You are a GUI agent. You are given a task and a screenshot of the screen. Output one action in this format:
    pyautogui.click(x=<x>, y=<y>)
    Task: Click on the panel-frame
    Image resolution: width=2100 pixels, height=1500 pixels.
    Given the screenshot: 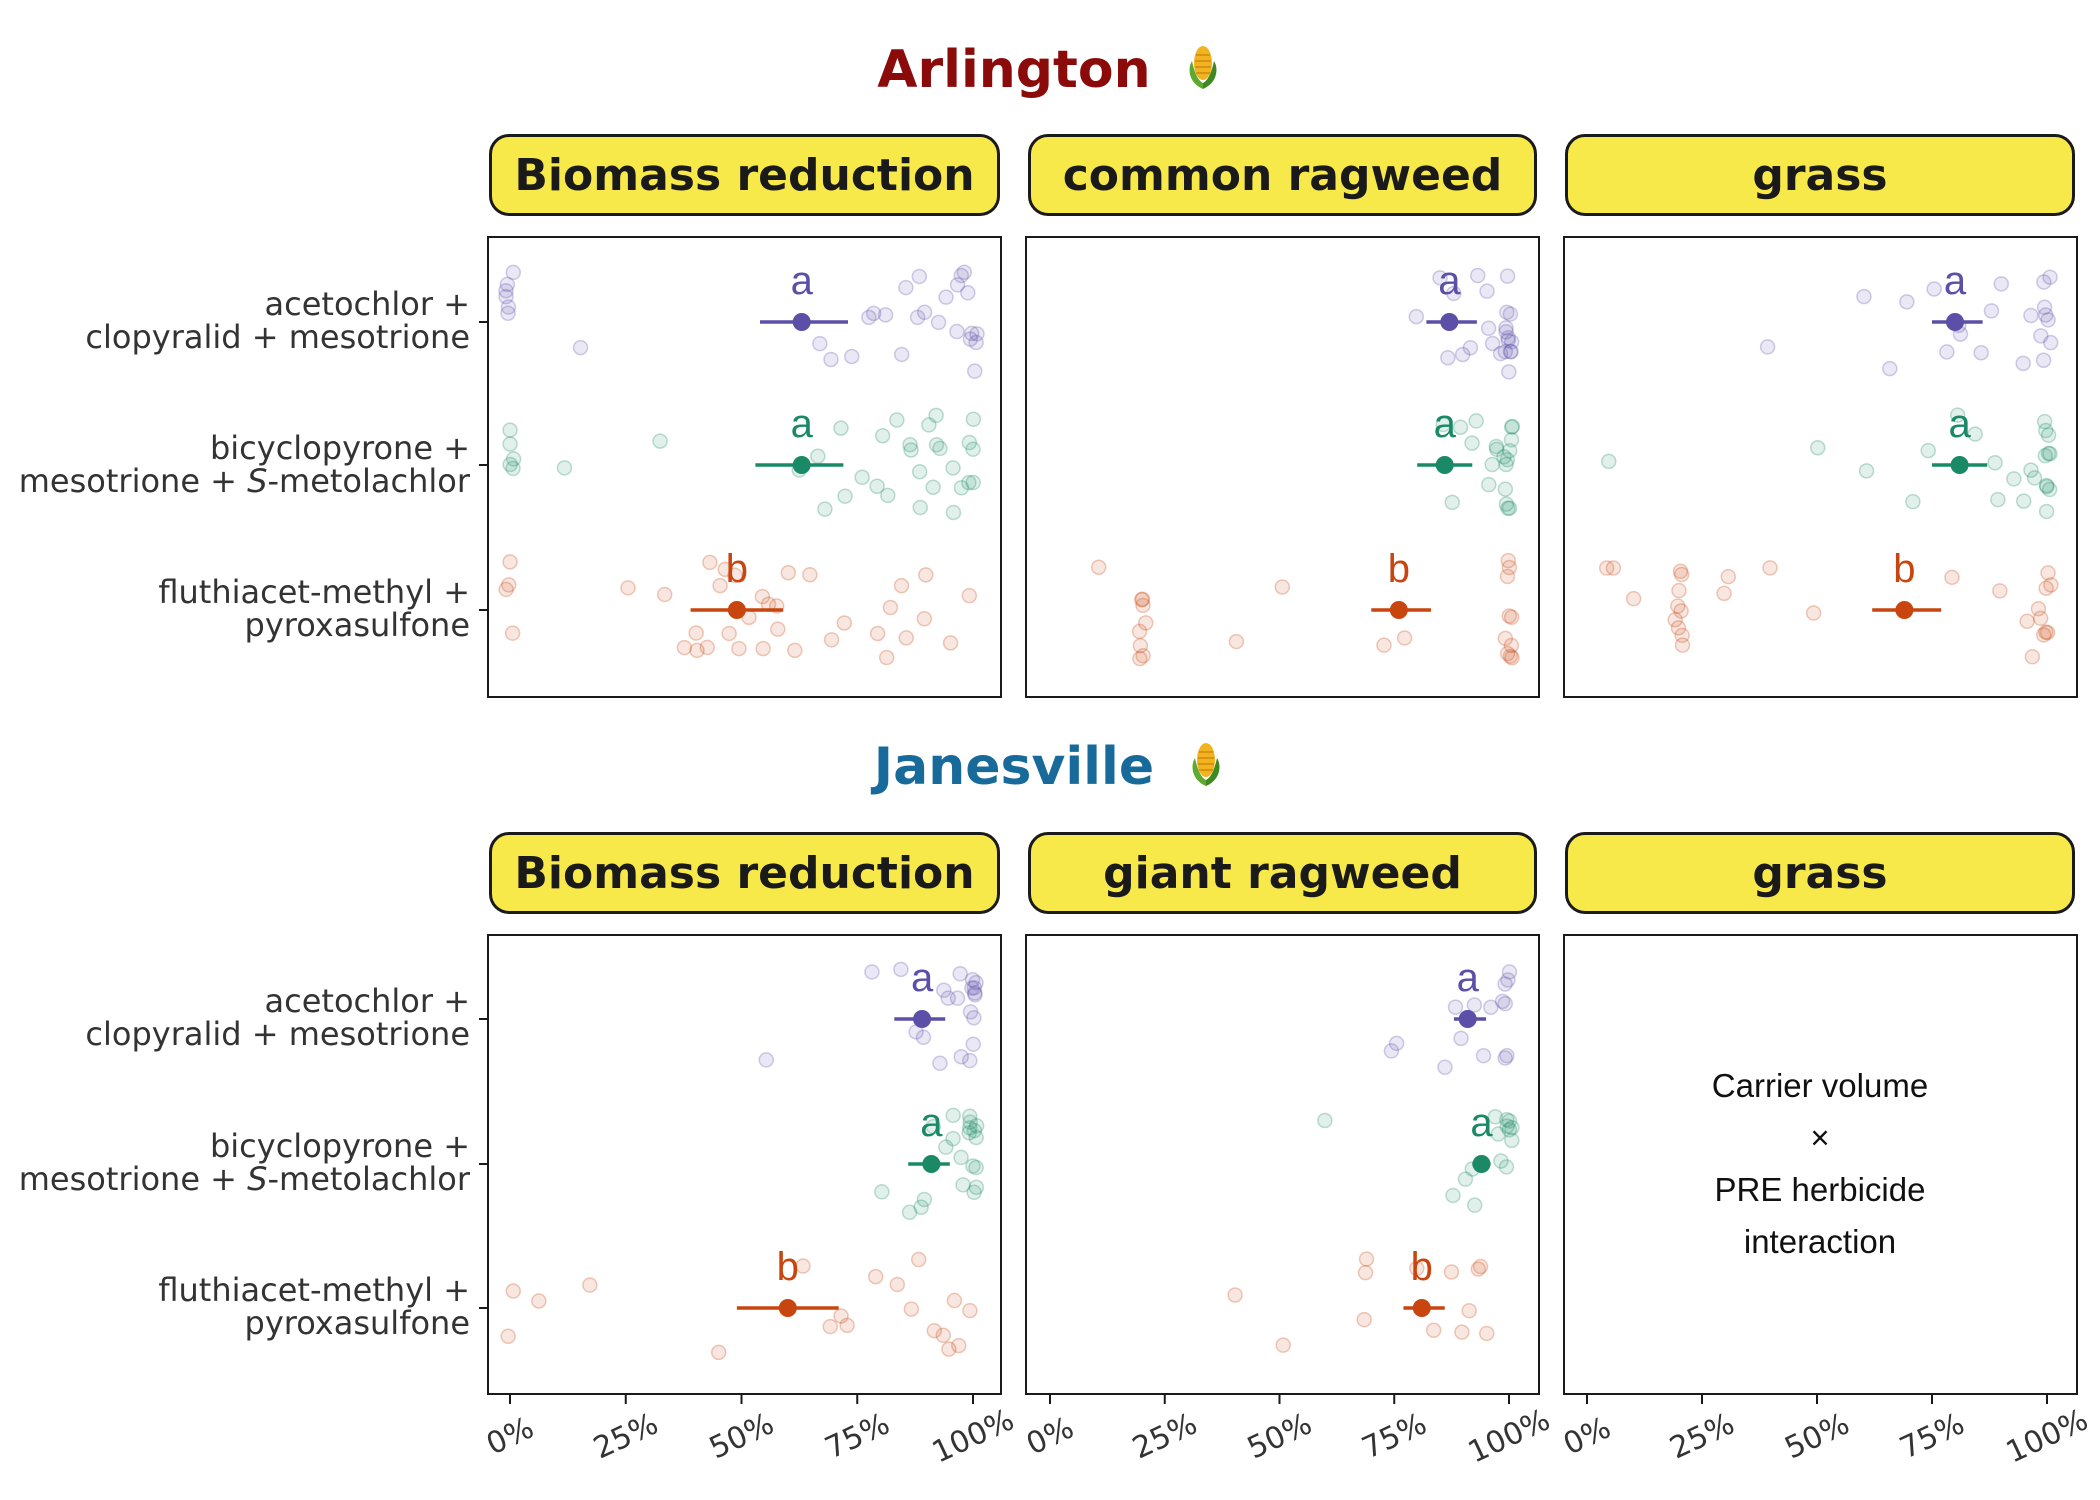 What is the action you would take?
    pyautogui.click(x=1282, y=1164)
    